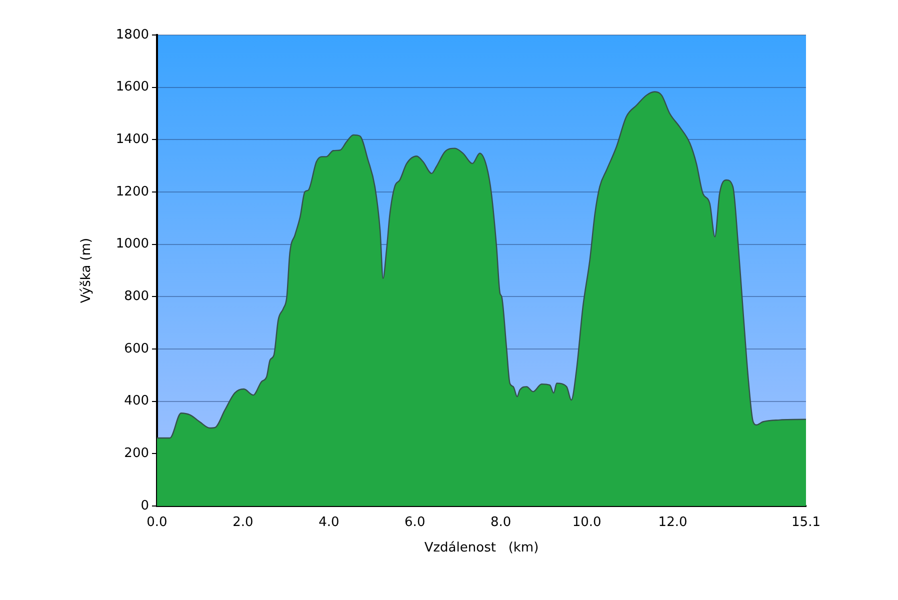 The width and height of the screenshot is (898, 600). I want to click on y-tick-label: 1800, so click(132, 34).